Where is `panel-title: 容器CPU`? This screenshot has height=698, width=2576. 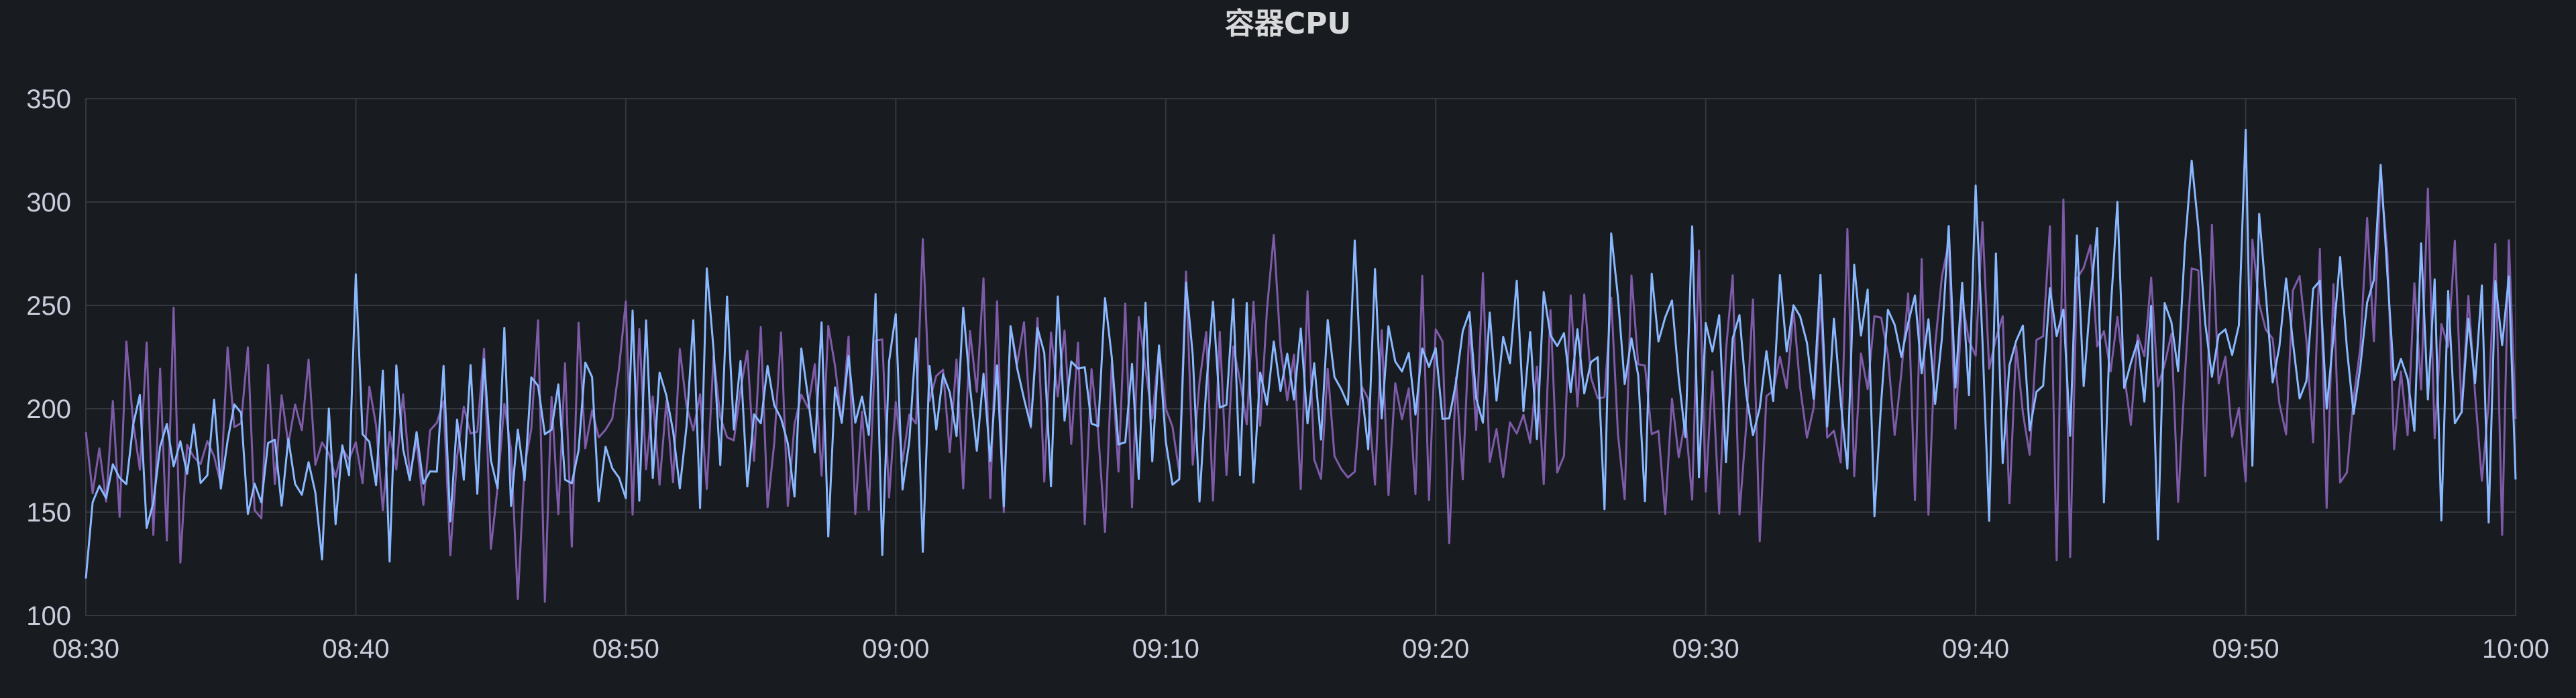 panel-title: 容器CPU is located at coordinates (1288, 24).